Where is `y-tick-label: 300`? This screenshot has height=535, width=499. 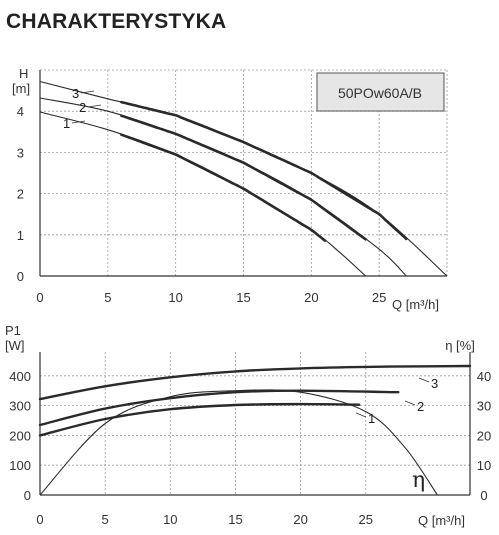 y-tick-label: 300 is located at coordinates (20, 406).